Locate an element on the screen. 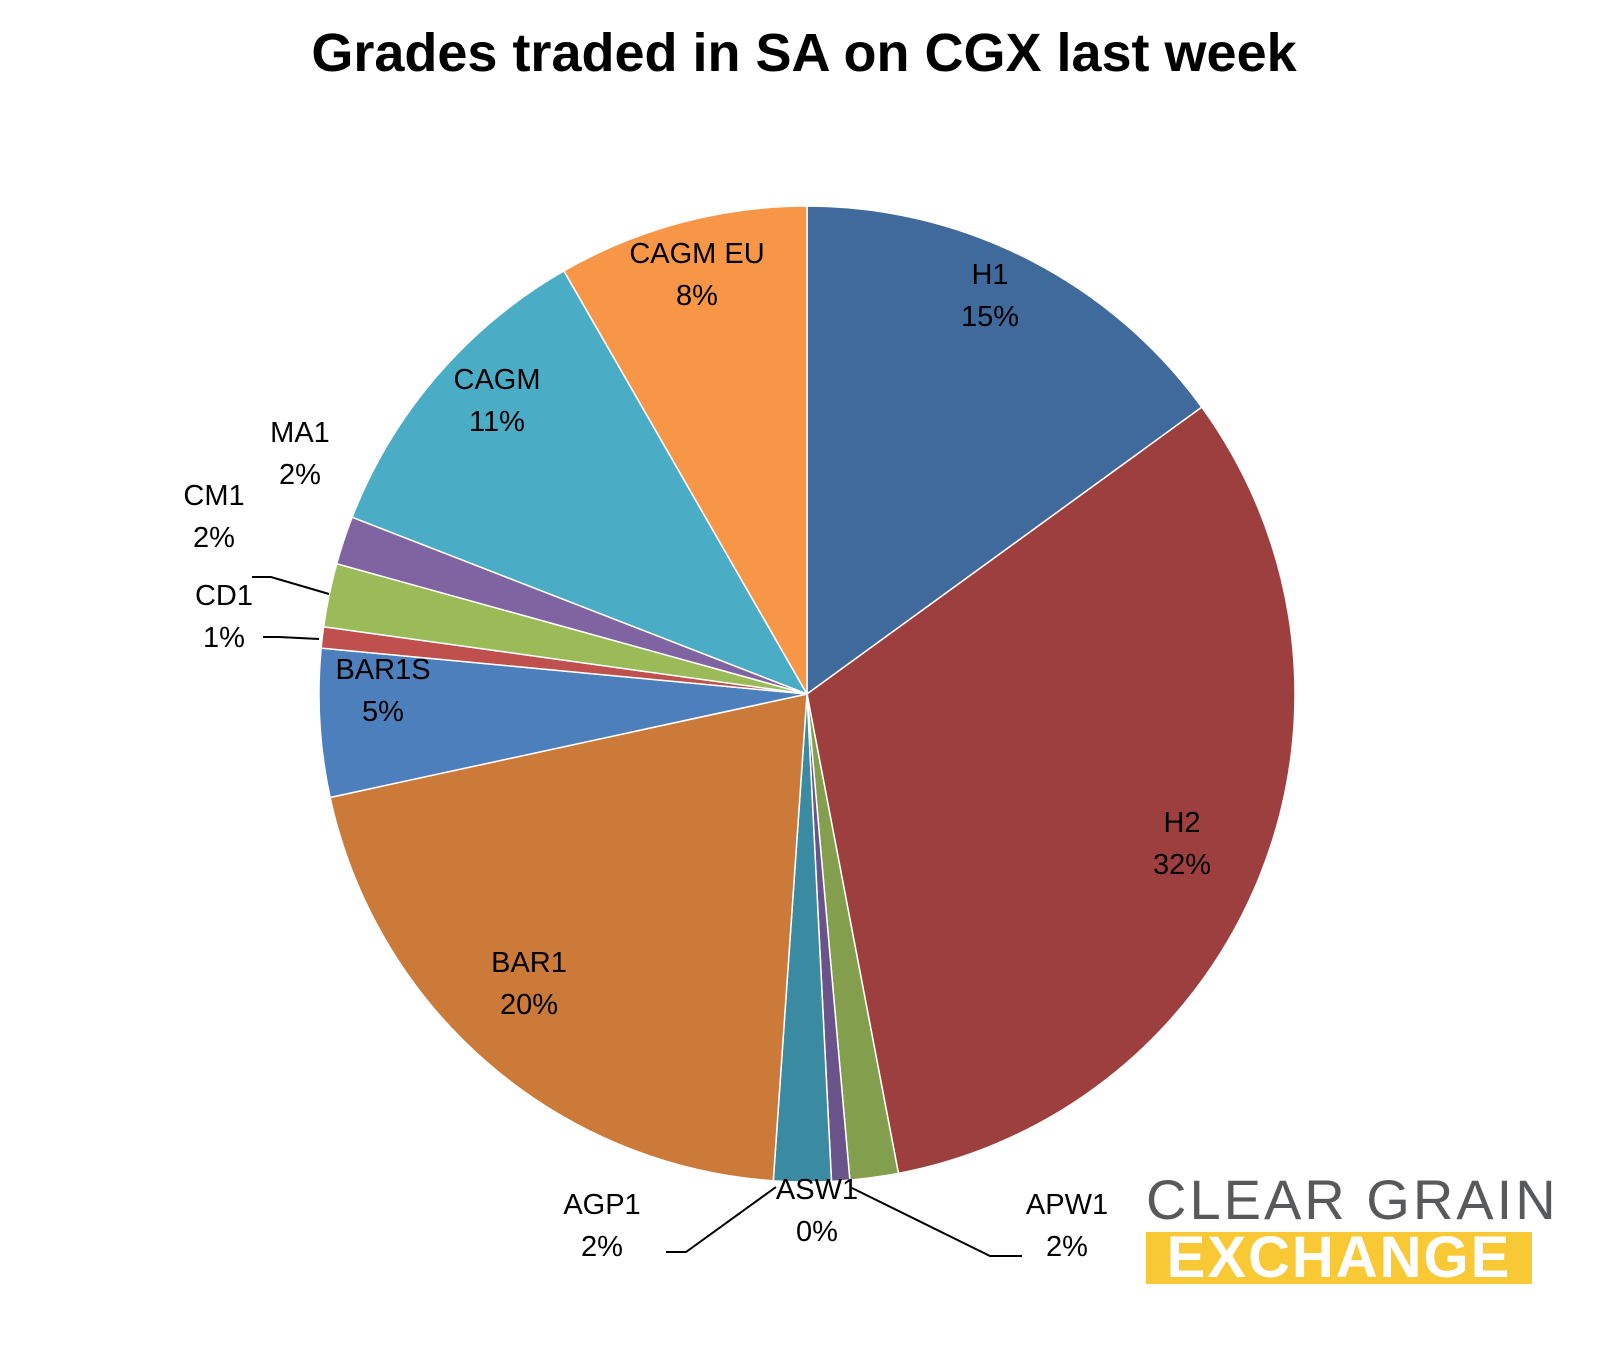 This screenshot has width=1608, height=1351. slice-percent-bar1: 20% is located at coordinates (529, 1005).